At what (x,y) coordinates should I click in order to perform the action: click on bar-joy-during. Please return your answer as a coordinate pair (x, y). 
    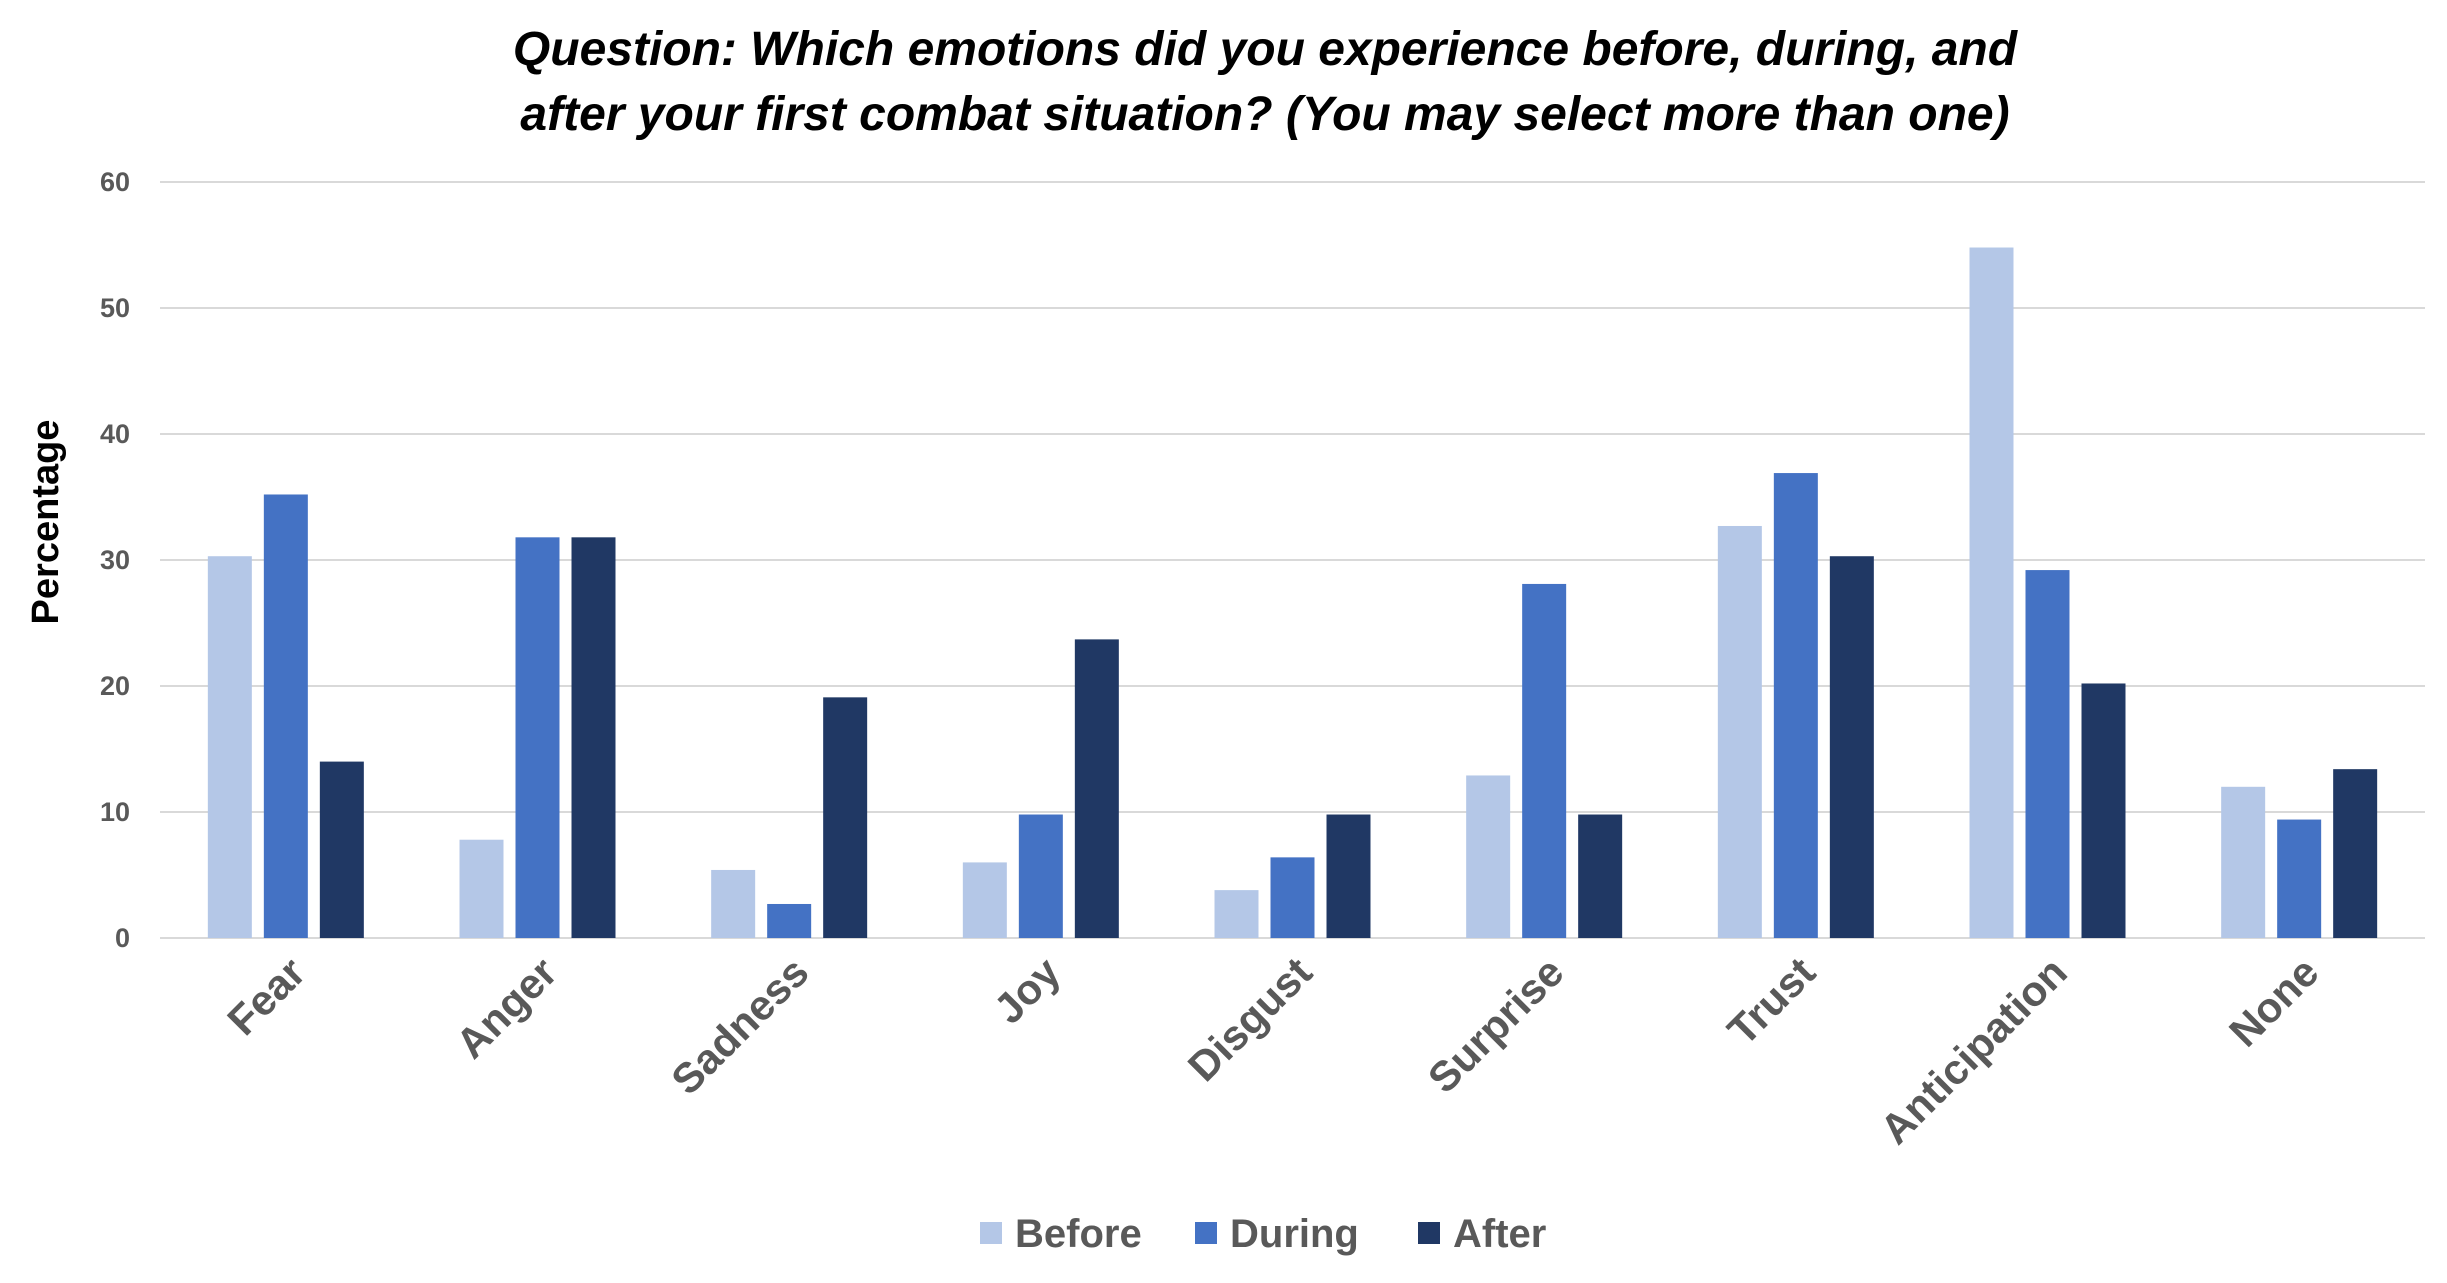
    Looking at the image, I should click on (1040, 876).